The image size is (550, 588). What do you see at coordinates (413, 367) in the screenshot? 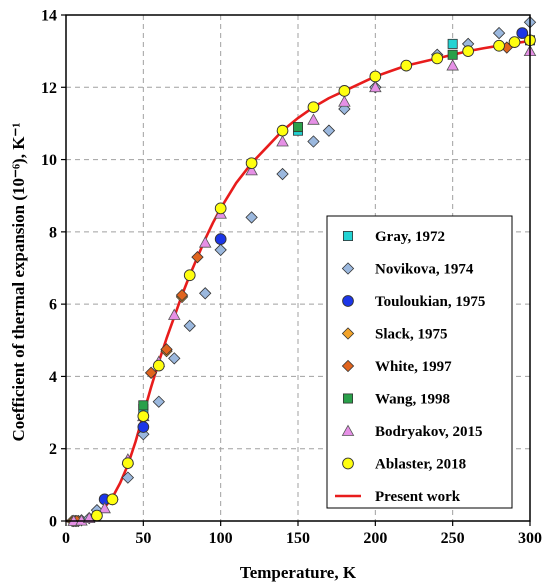
I see `legend-entry: White, 1997` at bounding box center [413, 367].